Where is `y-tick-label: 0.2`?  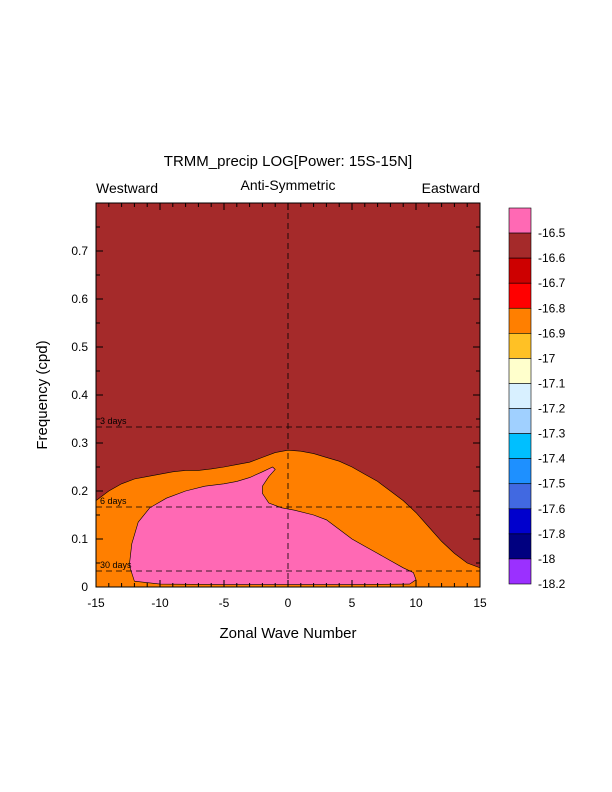 y-tick-label: 0.2 is located at coordinates (79, 491).